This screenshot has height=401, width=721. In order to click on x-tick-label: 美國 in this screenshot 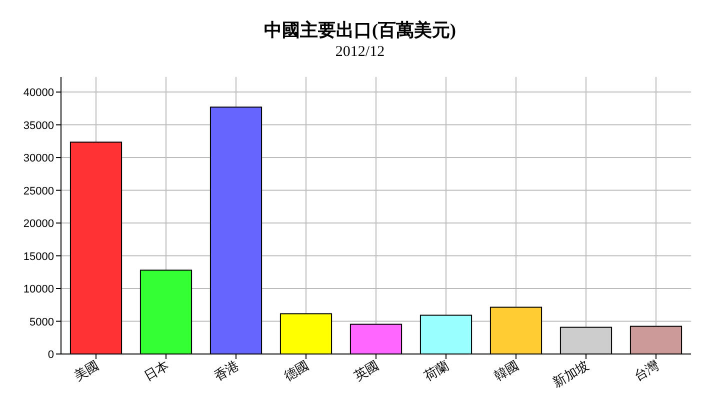, I will do `click(86, 371)`.